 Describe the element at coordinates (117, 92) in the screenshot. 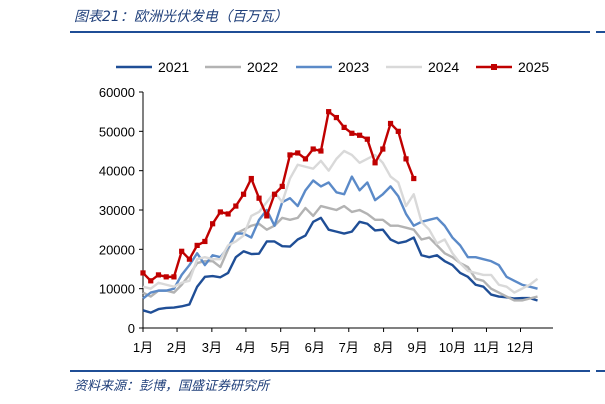

I see `y-tick-label: 60000` at that location.